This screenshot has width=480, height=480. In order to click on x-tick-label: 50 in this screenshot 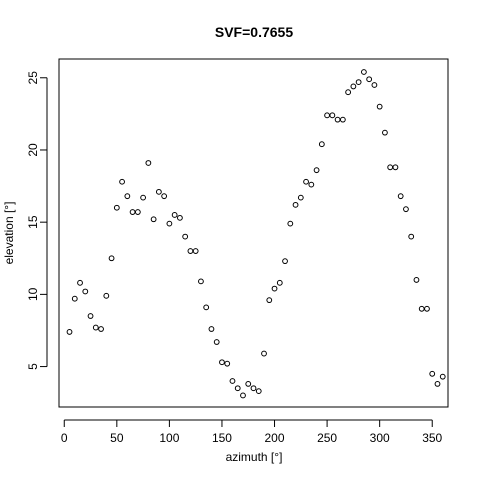, I will do `click(117, 438)`.